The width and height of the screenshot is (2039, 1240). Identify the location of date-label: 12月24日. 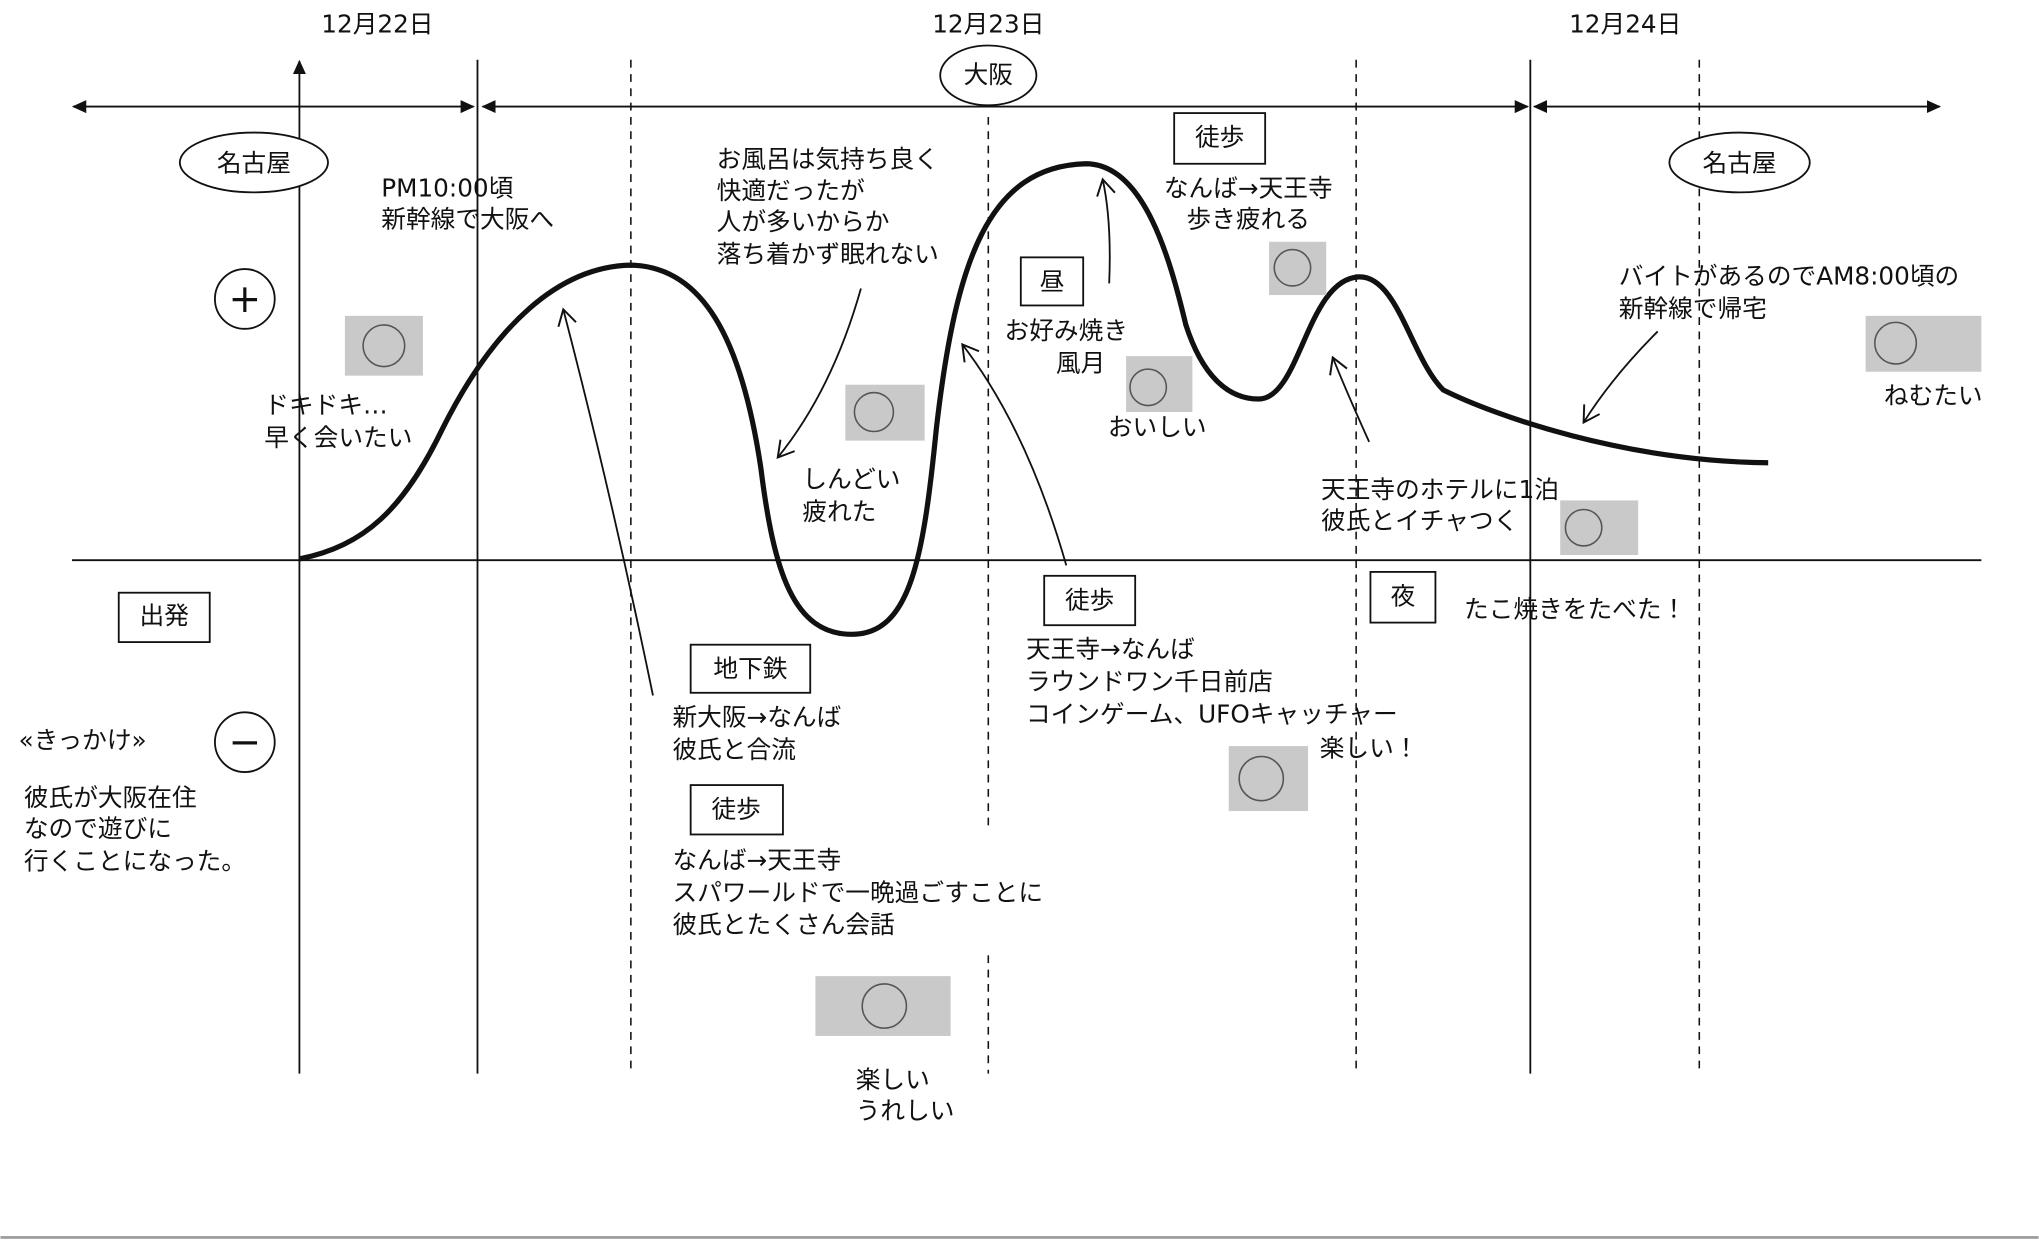
(1625, 23).